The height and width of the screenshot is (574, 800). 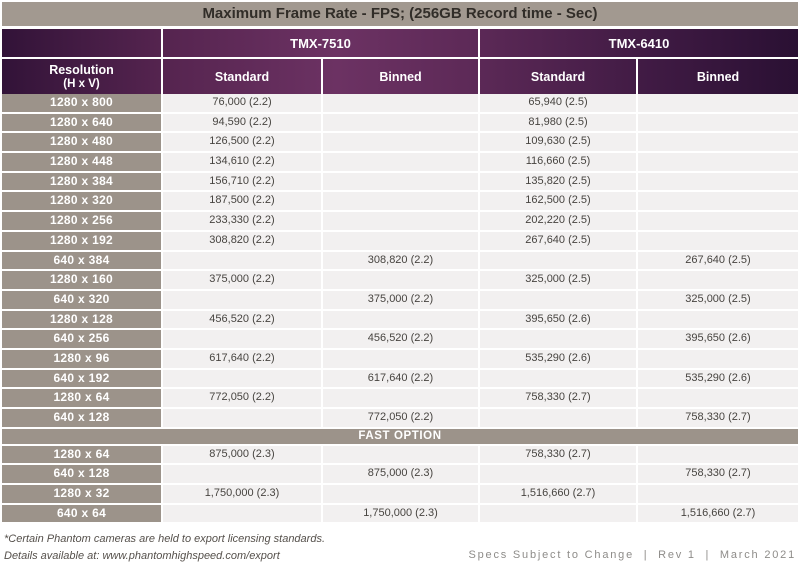 I want to click on value-cell: 535,290 (2.6), so click(x=717, y=378).